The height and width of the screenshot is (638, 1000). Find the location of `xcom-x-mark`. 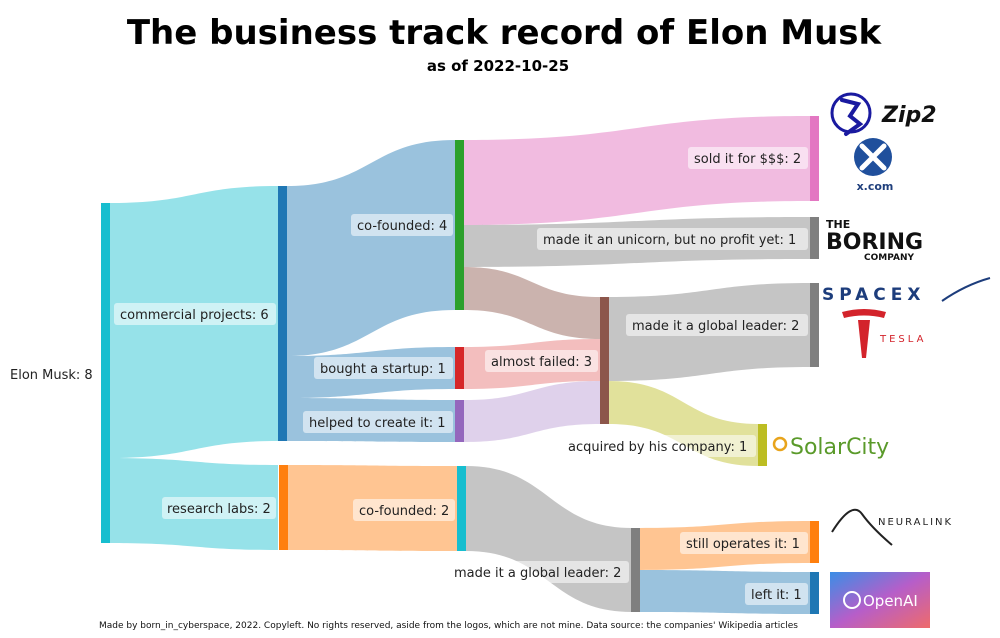

xcom-x-mark is located at coordinates (873, 157).